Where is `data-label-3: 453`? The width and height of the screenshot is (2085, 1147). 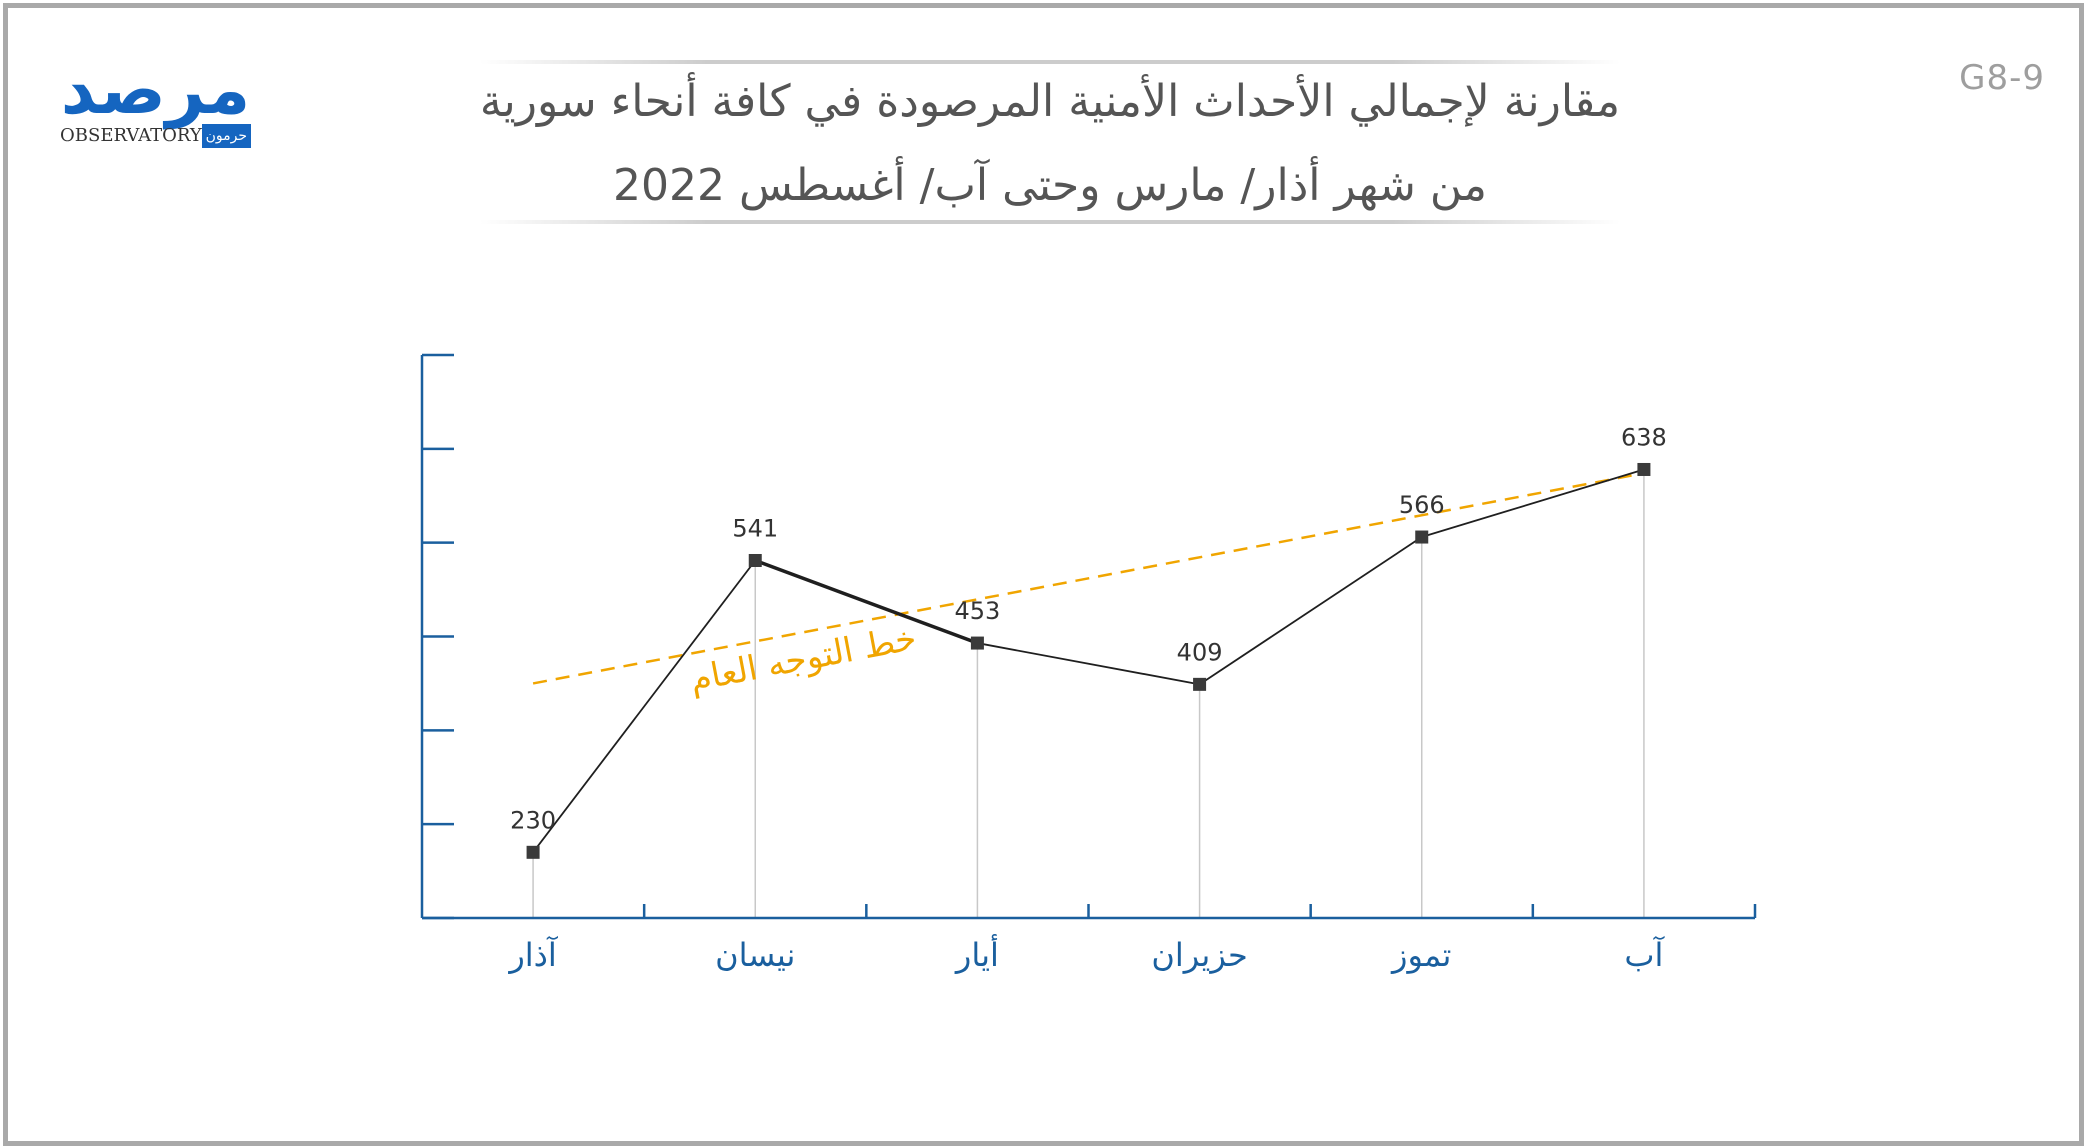 data-label-3: 453 is located at coordinates (978, 611).